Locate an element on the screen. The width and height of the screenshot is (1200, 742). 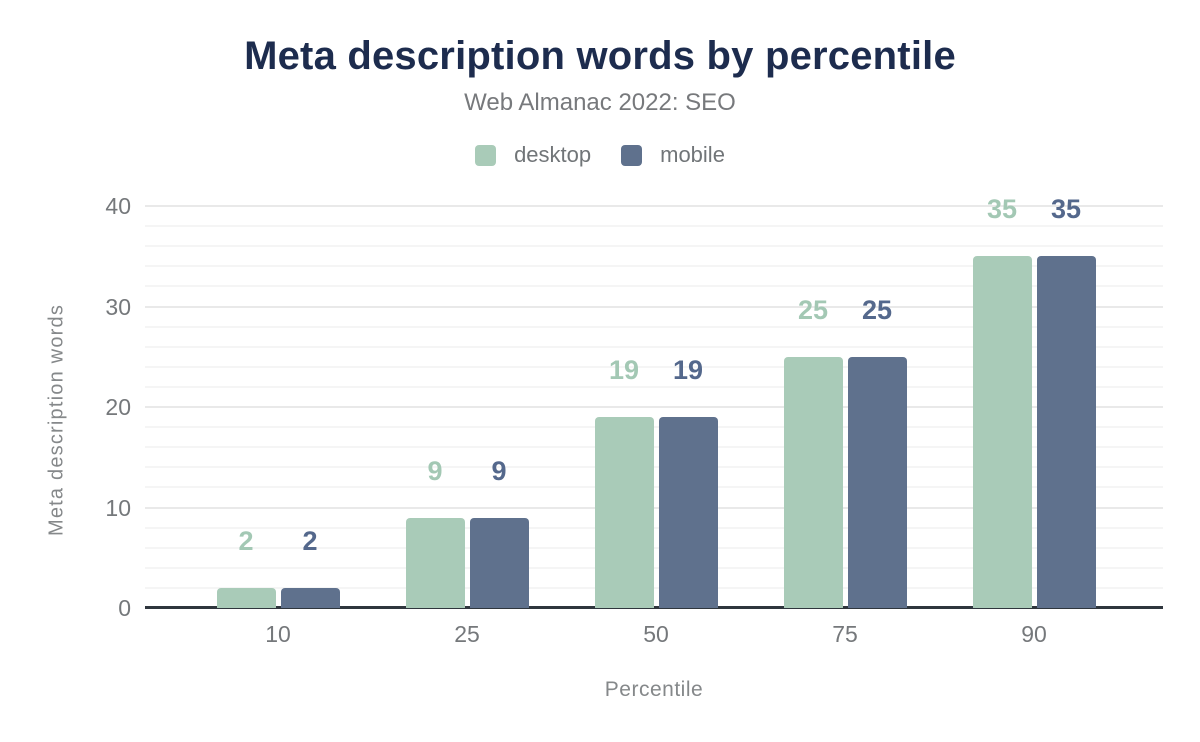
chart-title: Meta description words by percentile is located at coordinates (600, 56).